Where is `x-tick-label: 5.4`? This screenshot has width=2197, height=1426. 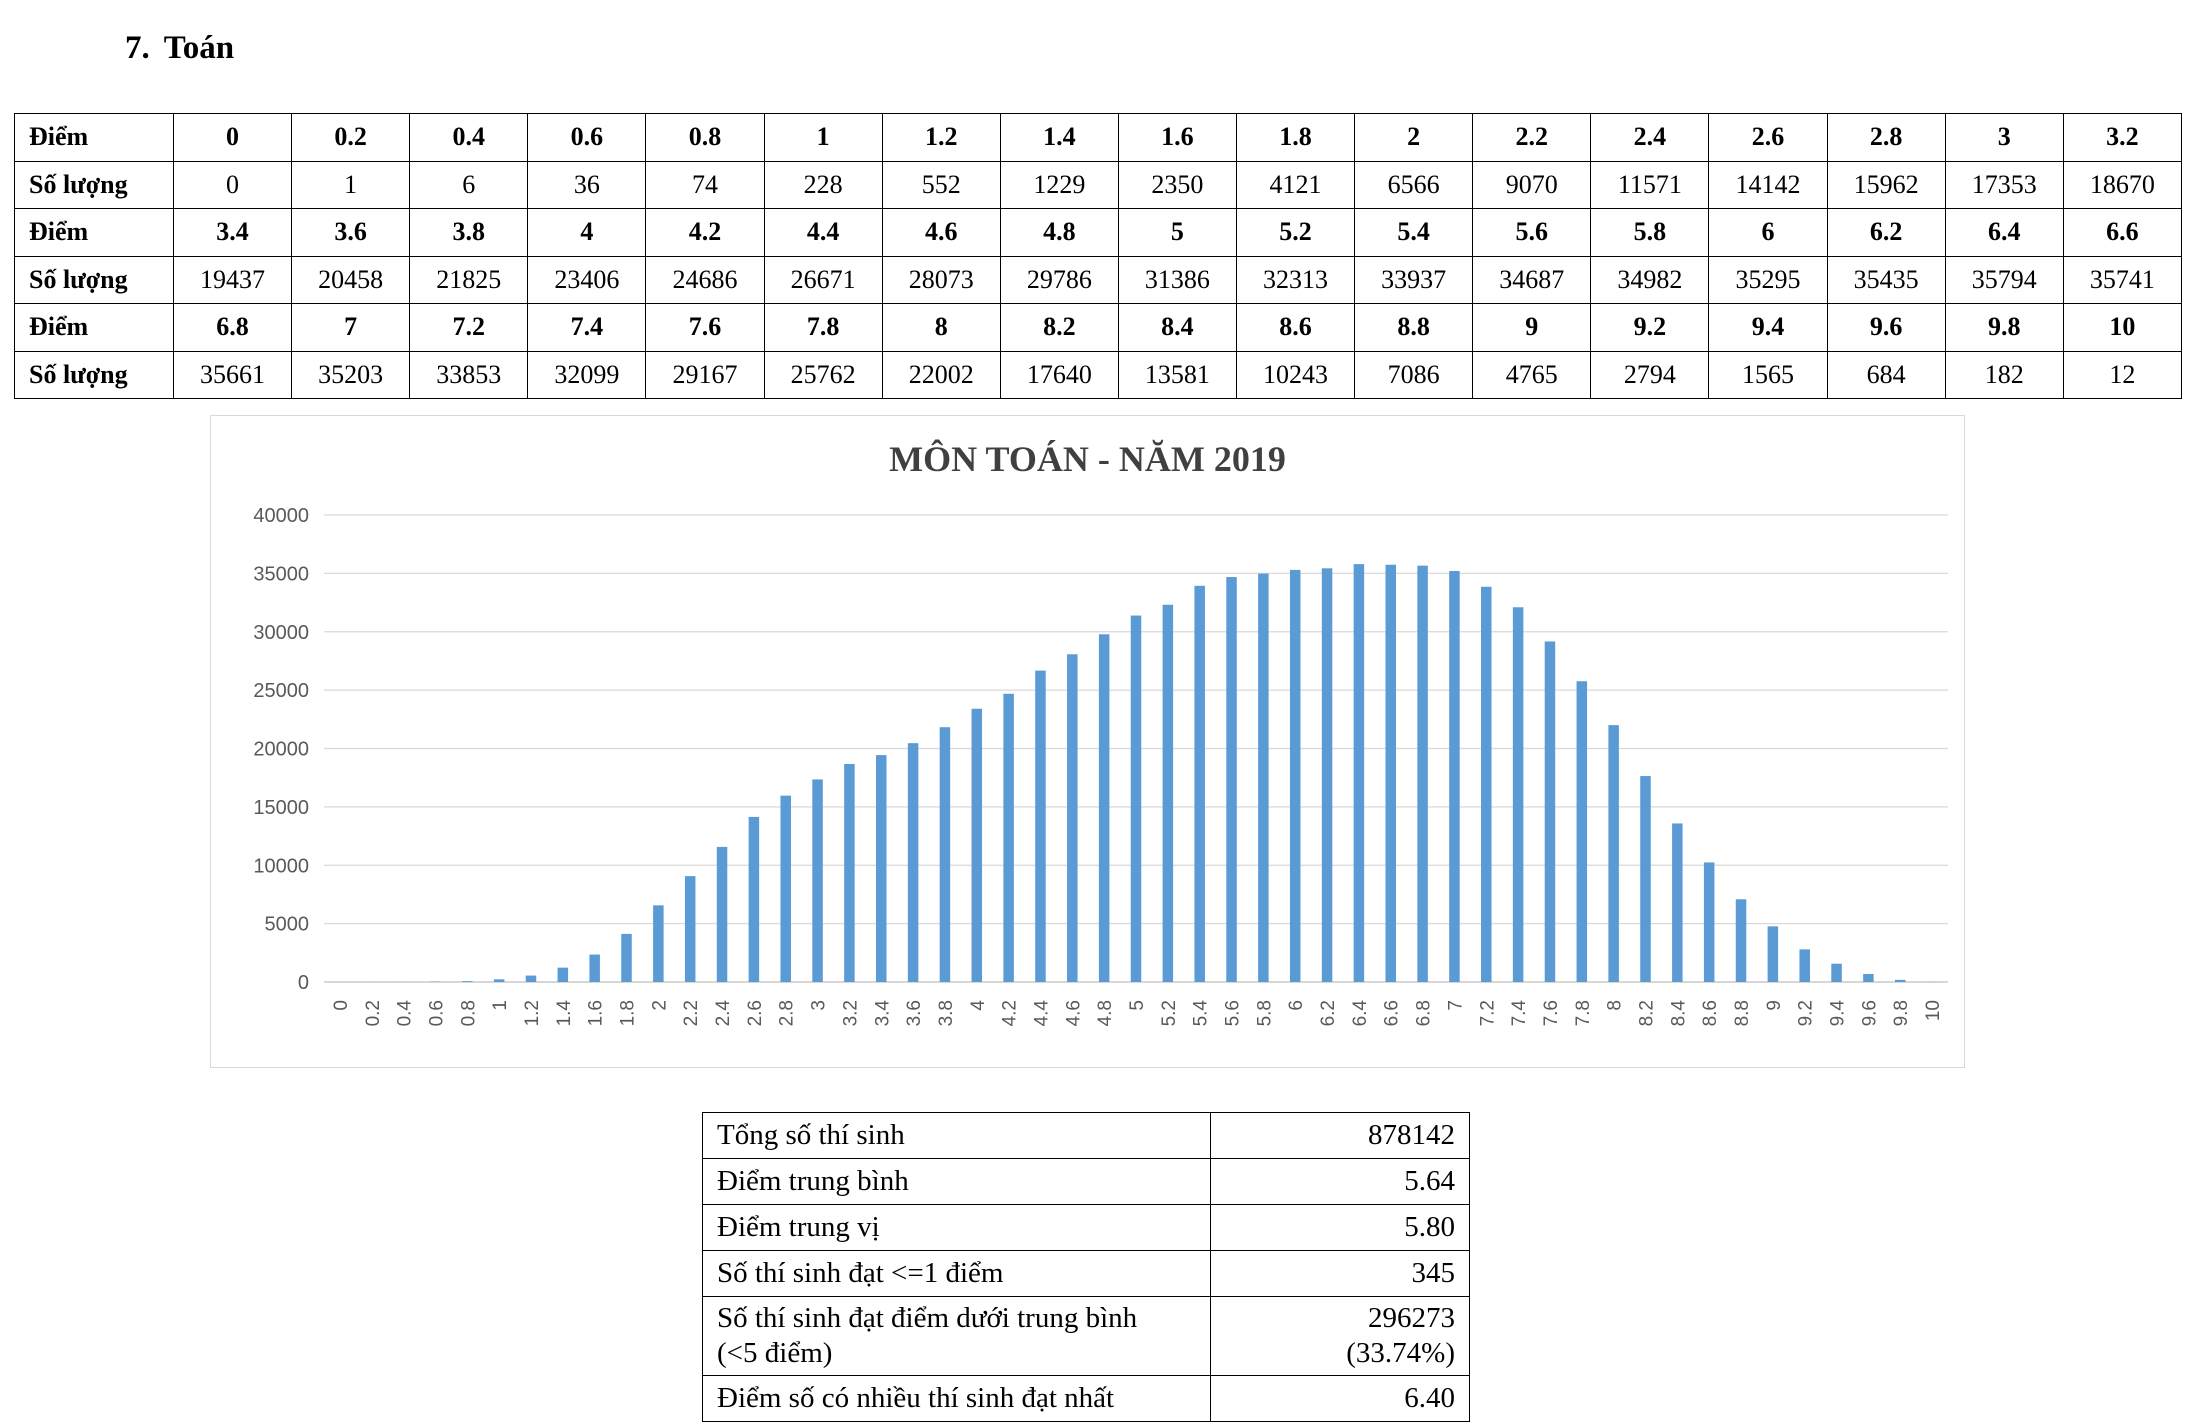
x-tick-label: 5.4 is located at coordinates (1201, 1013).